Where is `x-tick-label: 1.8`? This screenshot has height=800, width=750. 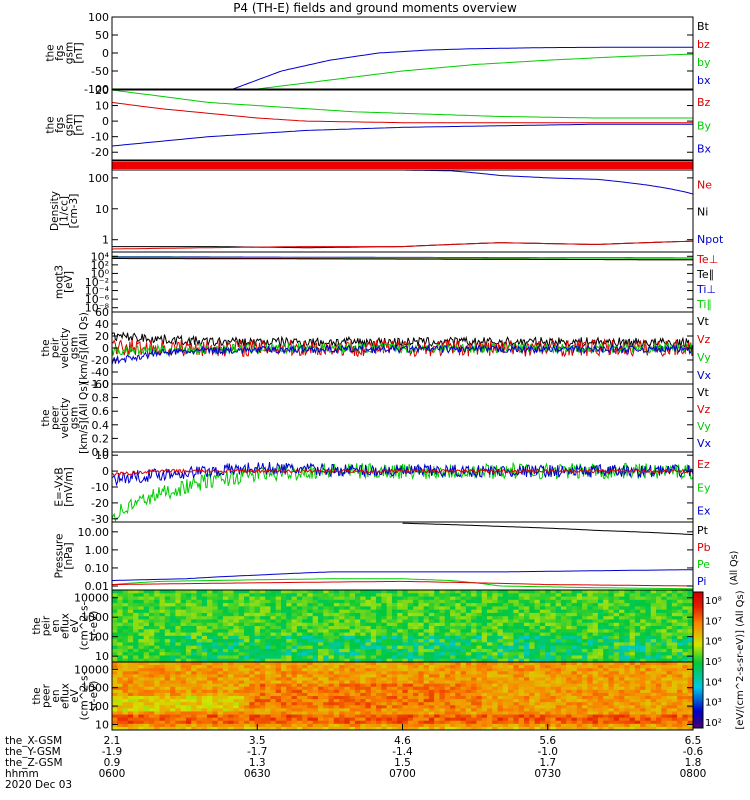 x-tick-label: 1.8 is located at coordinates (693, 763).